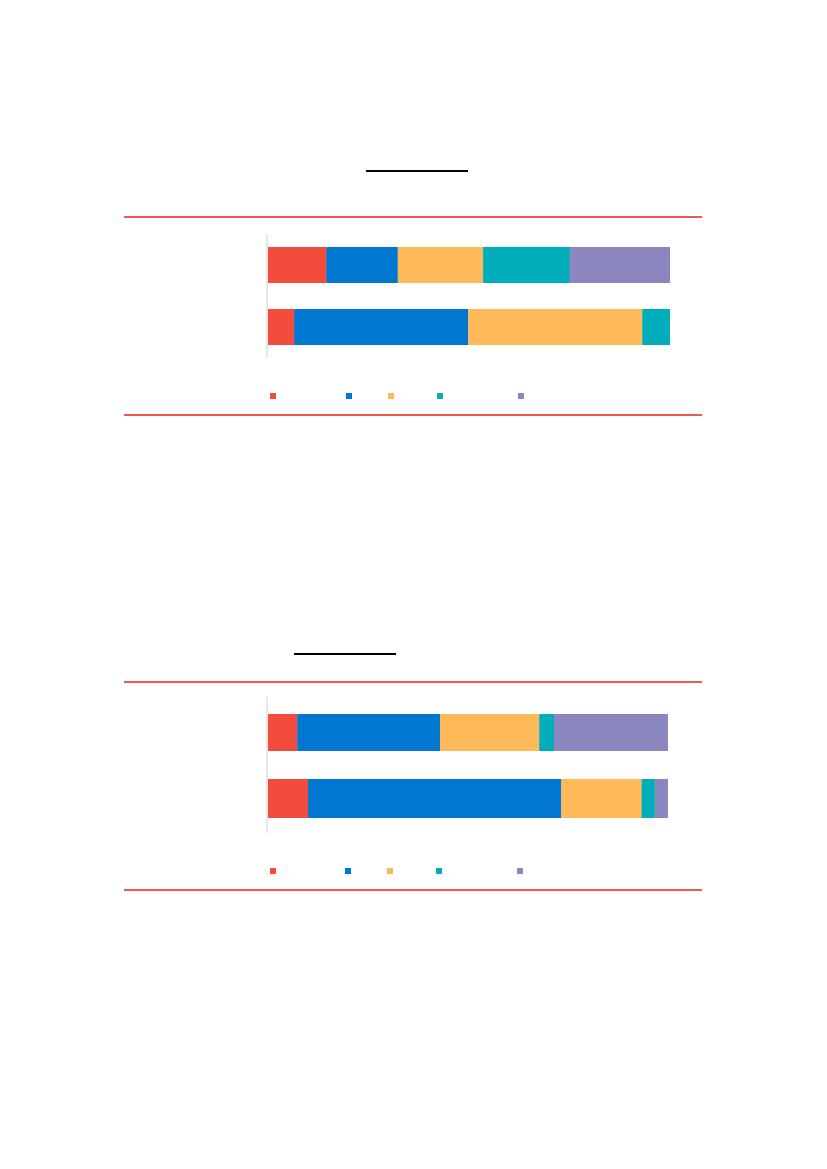 Image resolution: width=827 pixels, height=1169 pixels. What do you see at coordinates (413, 415) in the screenshot?
I see `chart-1-bottom-line` at bounding box center [413, 415].